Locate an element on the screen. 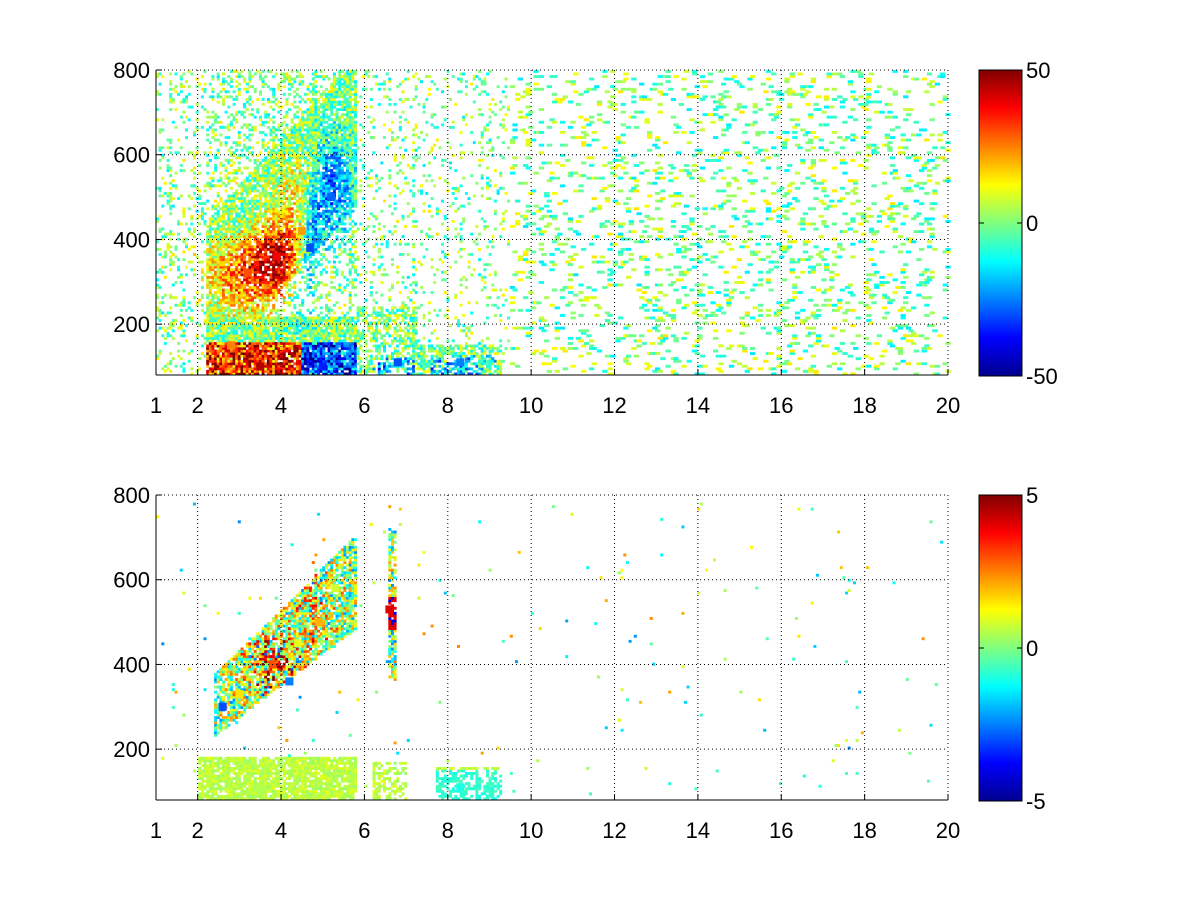 The height and width of the screenshot is (905, 1200). colorbar-tick-label: 50 is located at coordinates (1038, 70).